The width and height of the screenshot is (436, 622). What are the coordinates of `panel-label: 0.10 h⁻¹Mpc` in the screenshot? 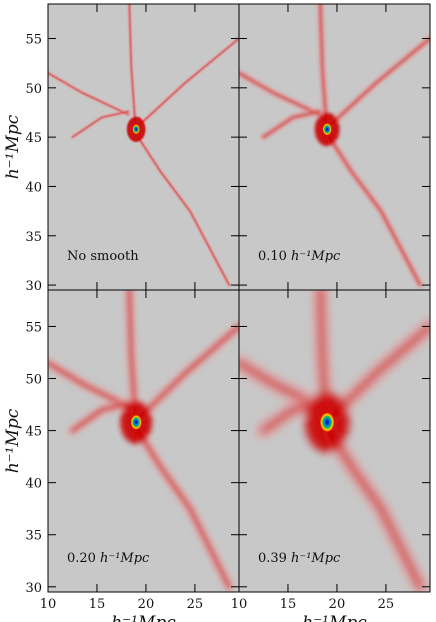 It's located at (299, 256).